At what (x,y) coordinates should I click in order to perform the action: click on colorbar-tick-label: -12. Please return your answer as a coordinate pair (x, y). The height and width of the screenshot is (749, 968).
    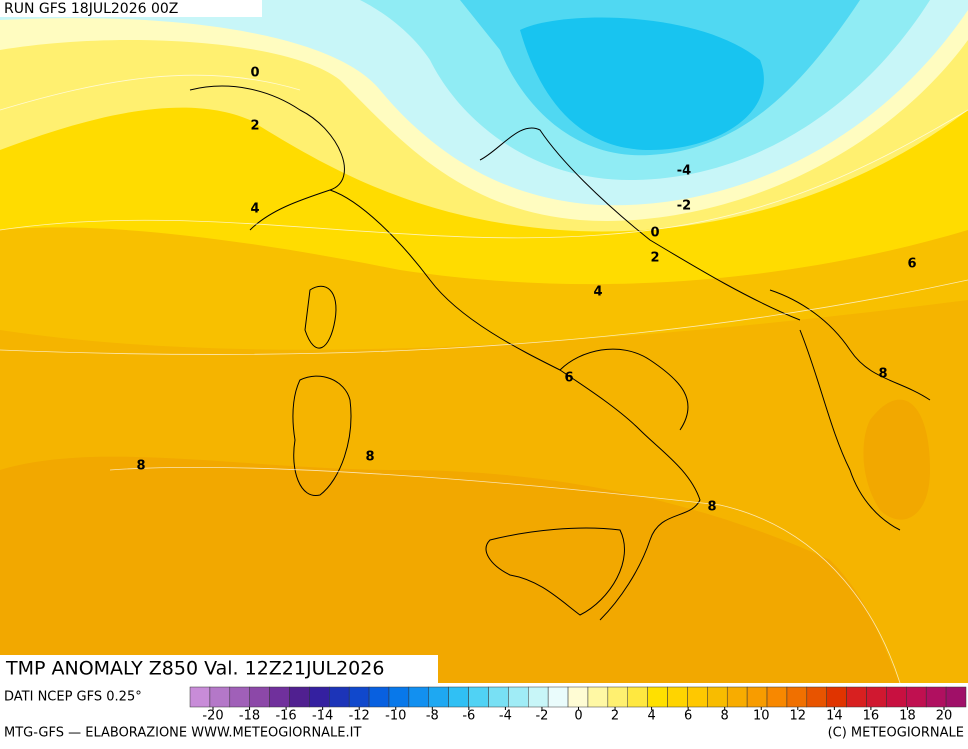
    Looking at the image, I should click on (359, 716).